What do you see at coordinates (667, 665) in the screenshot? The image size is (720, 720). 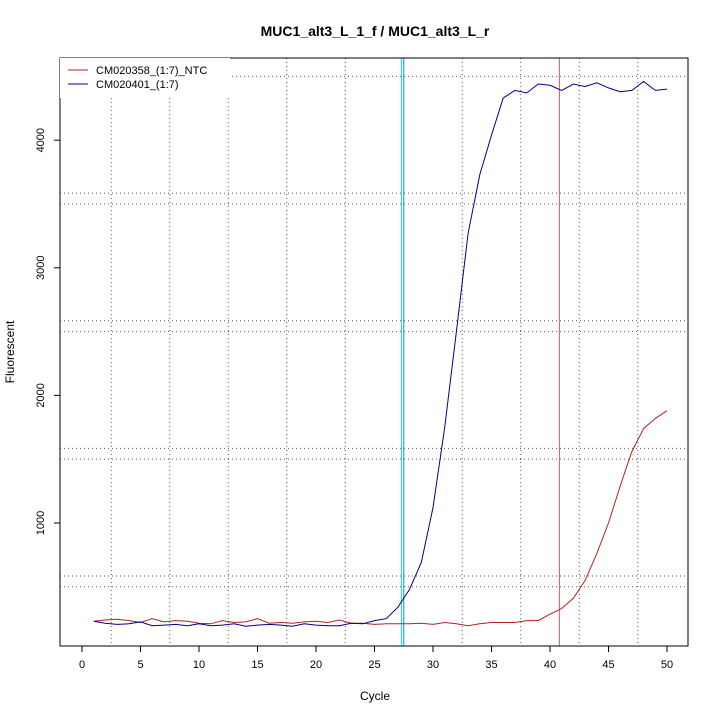 I see `x-tick-label: 50` at bounding box center [667, 665].